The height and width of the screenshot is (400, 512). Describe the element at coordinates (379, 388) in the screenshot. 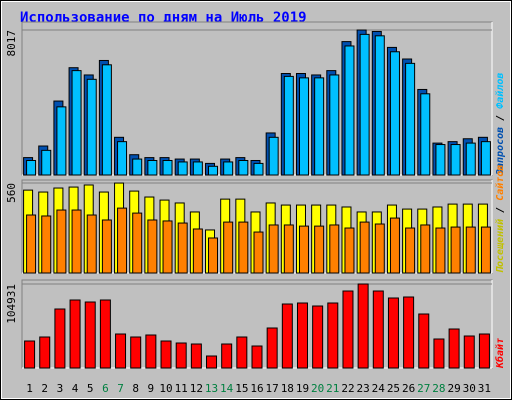

I see `x-tick-label: 24` at that location.